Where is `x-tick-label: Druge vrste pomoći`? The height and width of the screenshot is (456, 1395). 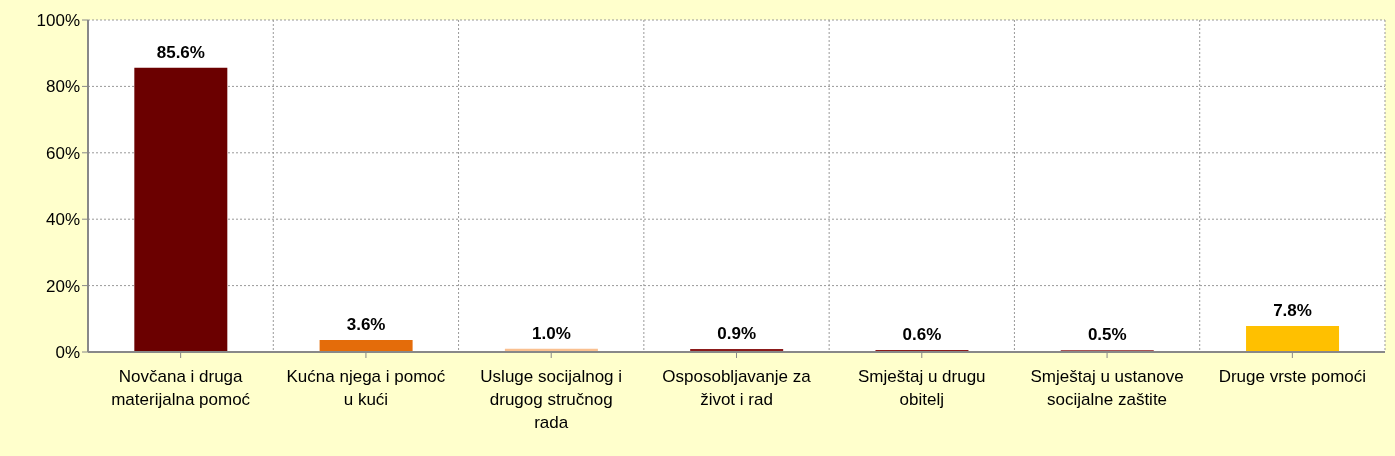
x-tick-label: Druge vrste pomoći is located at coordinates (1292, 377).